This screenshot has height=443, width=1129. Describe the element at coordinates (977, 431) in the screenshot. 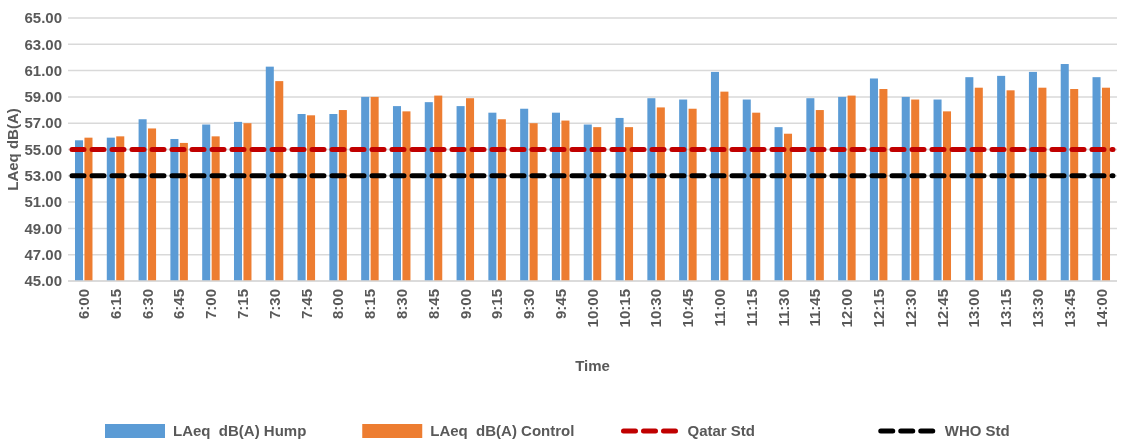

I see `legend-label: WHO Std` at that location.